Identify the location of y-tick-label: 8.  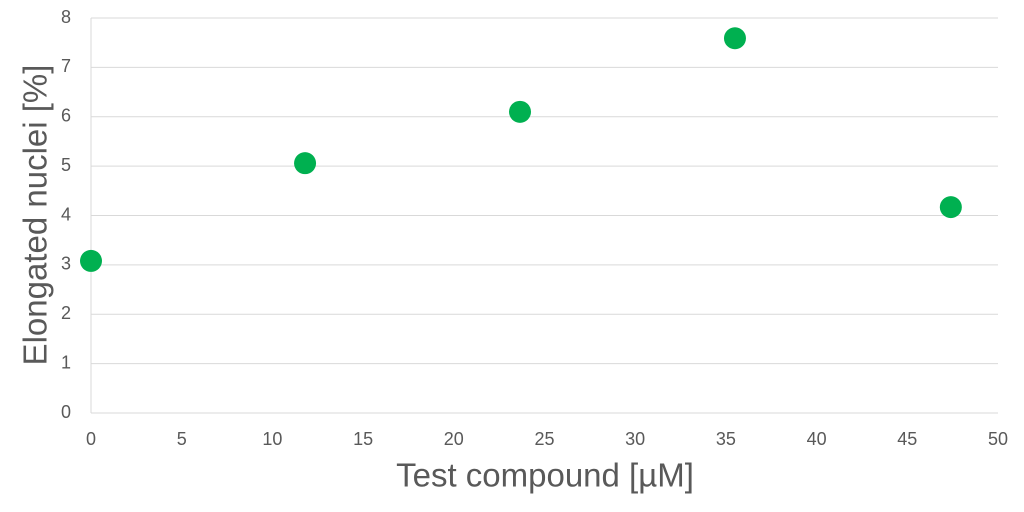
(66, 17).